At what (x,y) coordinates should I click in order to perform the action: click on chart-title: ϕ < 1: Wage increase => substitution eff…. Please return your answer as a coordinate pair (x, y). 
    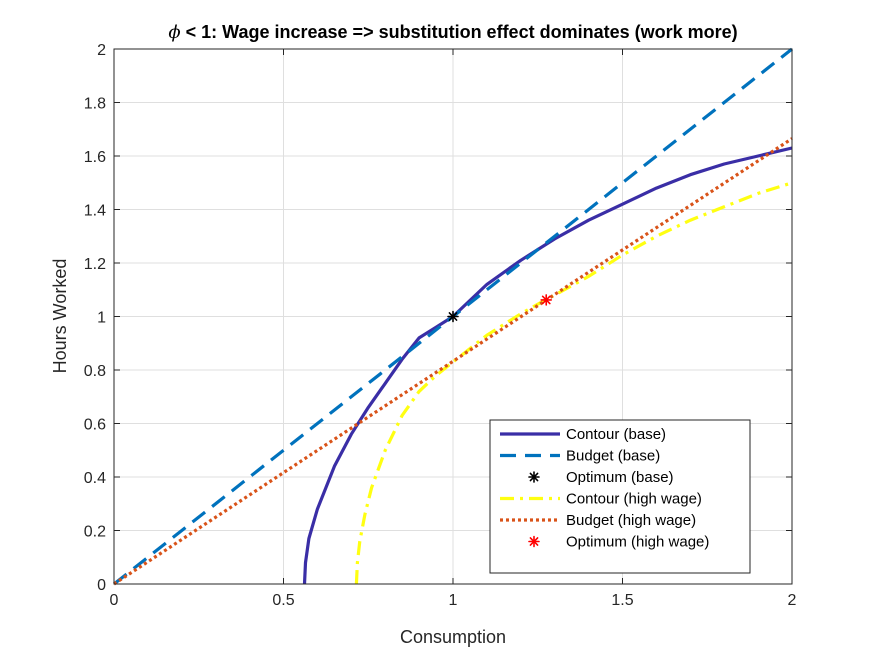
    Looking at the image, I should click on (452, 32).